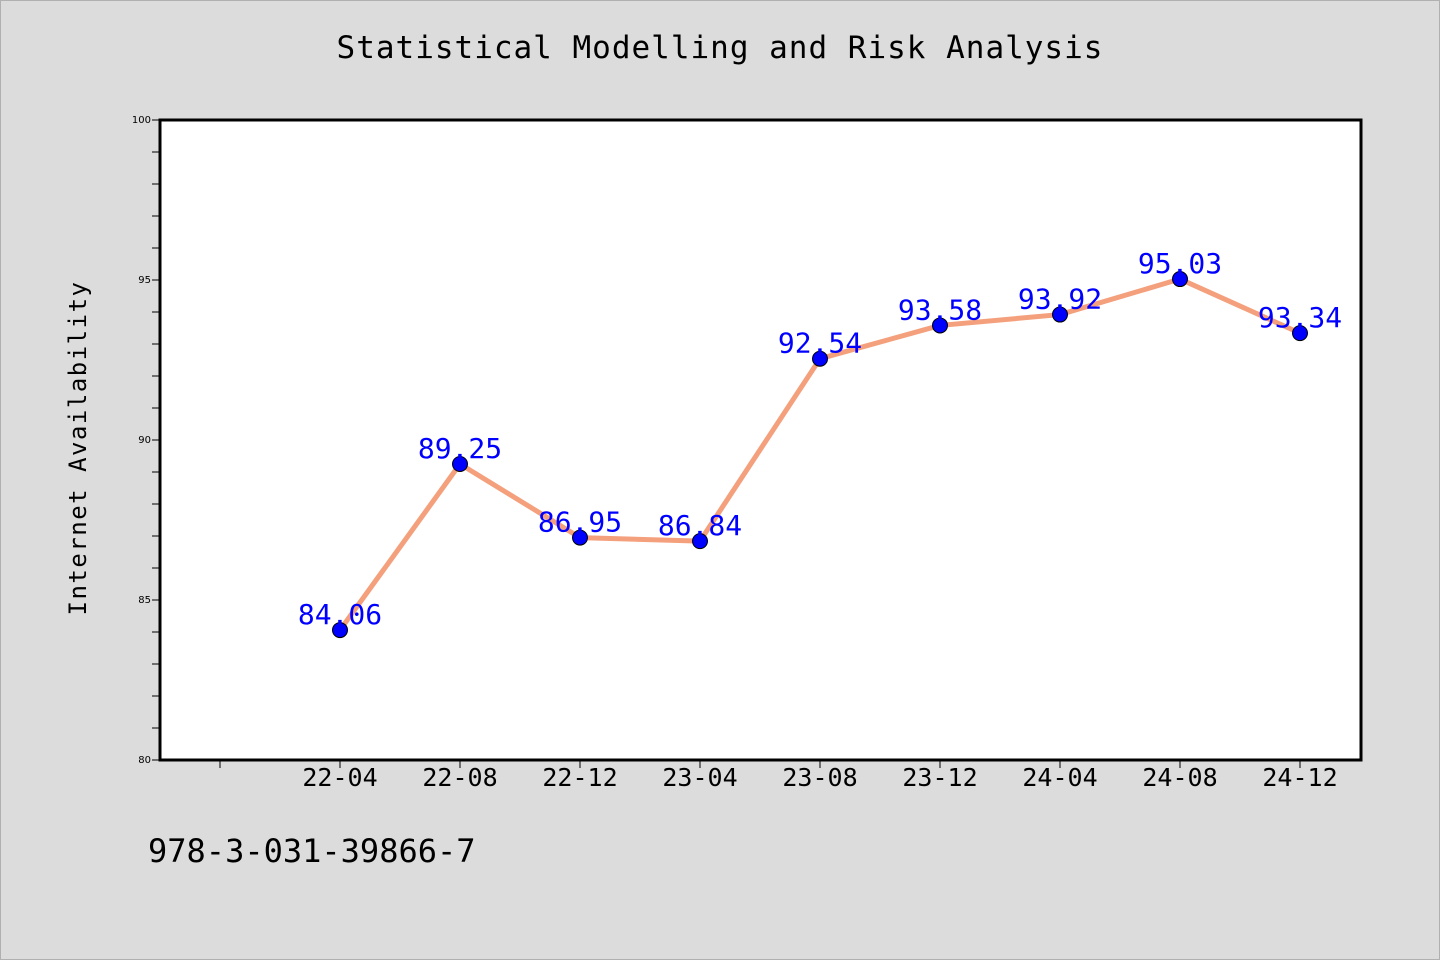 The height and width of the screenshot is (960, 1440). I want to click on isbn-text: 978-3-031-39866-7, so click(312, 851).